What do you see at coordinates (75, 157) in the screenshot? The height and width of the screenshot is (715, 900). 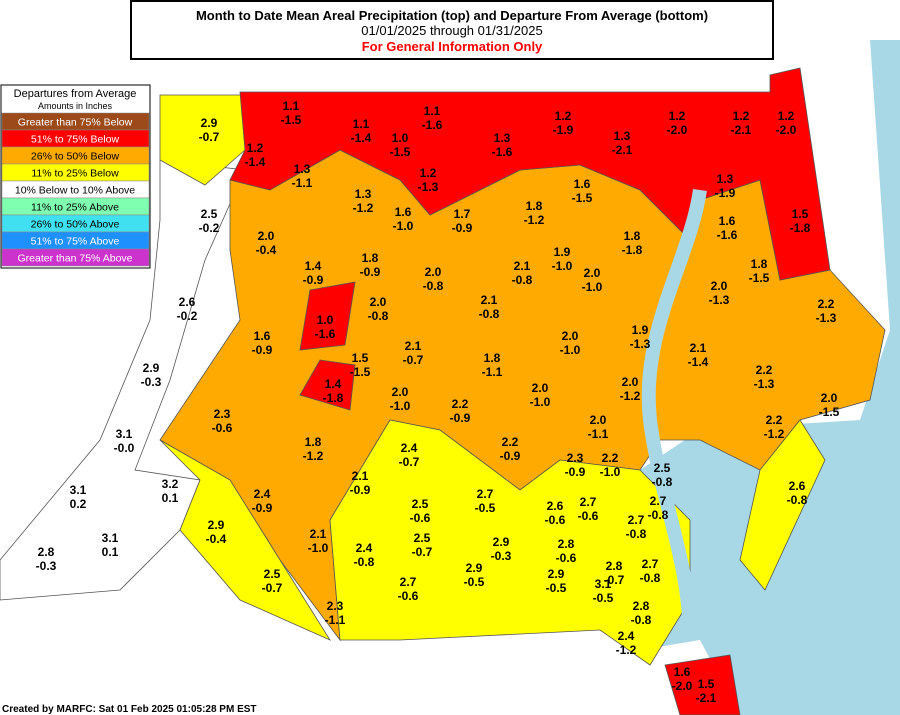 I see `legend-label: 26% to 50% Below` at bounding box center [75, 157].